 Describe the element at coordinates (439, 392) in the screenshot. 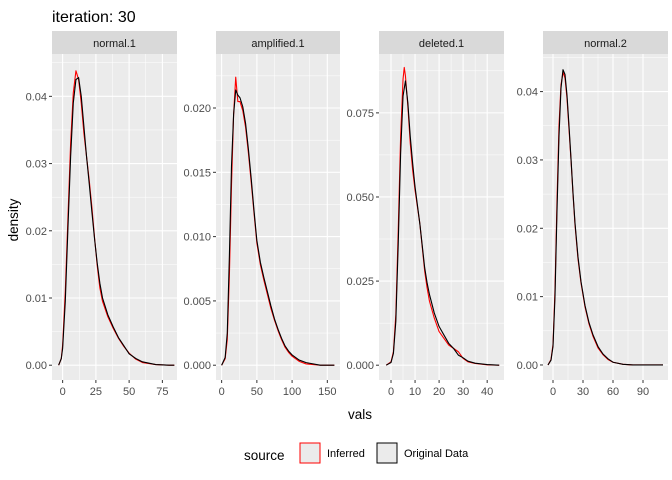

I see `x-tick-label: 20` at that location.